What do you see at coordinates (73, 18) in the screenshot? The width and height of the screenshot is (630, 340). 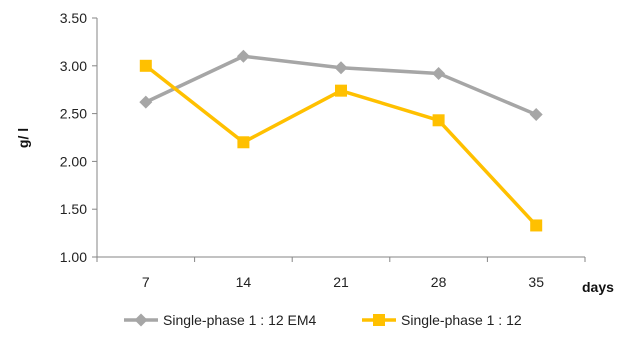 I see `y-tick-label: 3.50` at bounding box center [73, 18].